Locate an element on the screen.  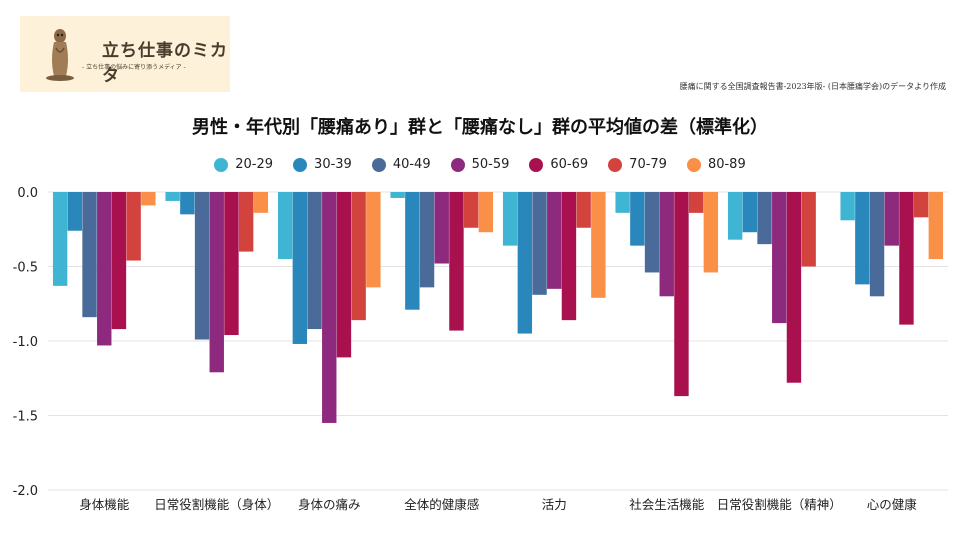
y-tick-label: -2.0 is located at coordinates (25, 491).